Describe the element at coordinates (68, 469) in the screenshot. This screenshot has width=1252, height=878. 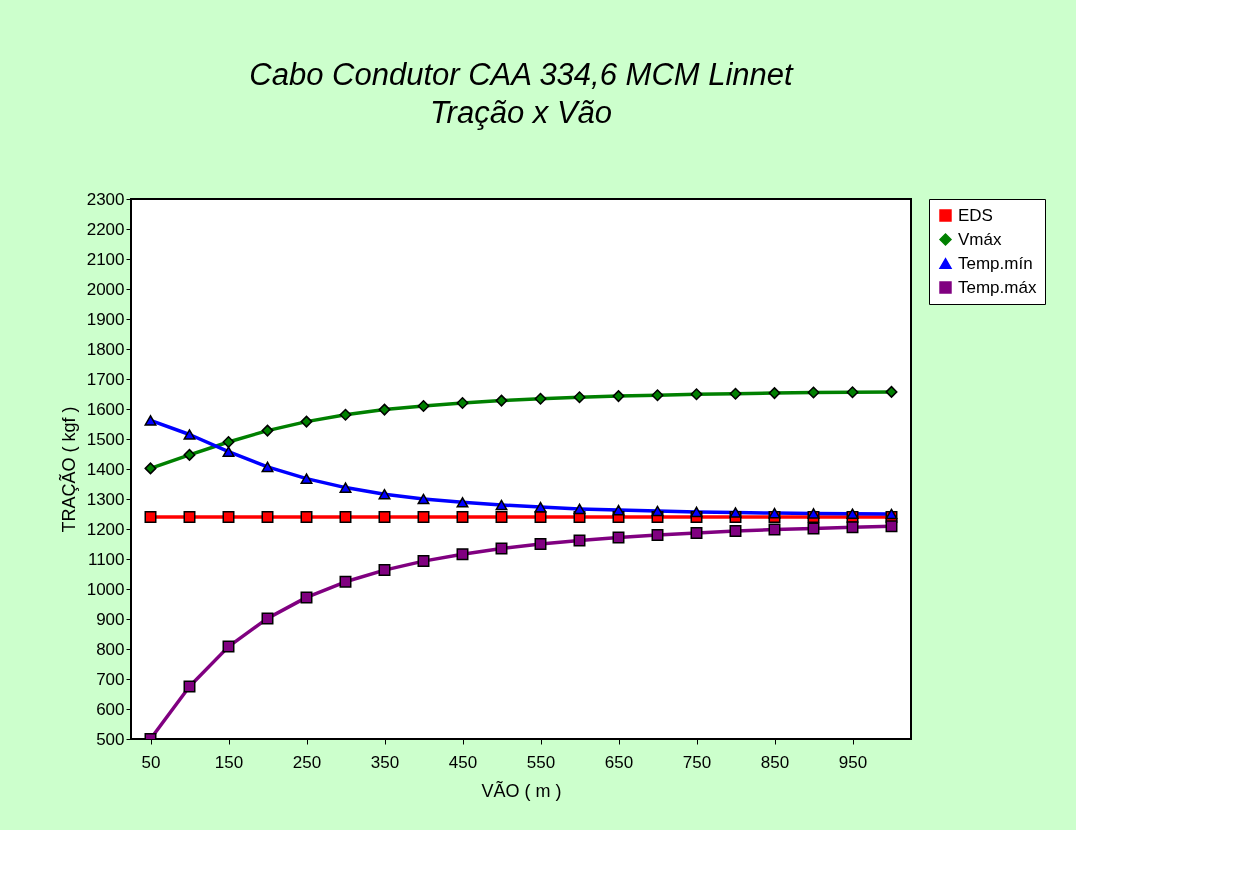
I see `y-axis-title: TRAÇÃO ( kgf )` at that location.